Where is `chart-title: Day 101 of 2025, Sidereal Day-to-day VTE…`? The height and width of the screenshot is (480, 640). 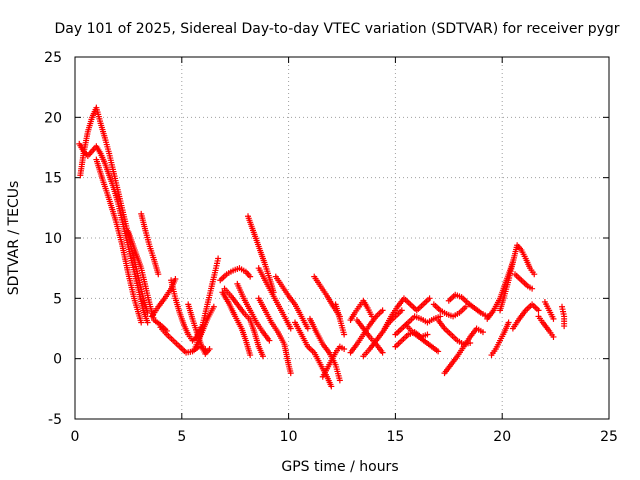 chart-title: Day 101 of 2025, Sidereal Day-to-day VTE… is located at coordinates (336, 29).